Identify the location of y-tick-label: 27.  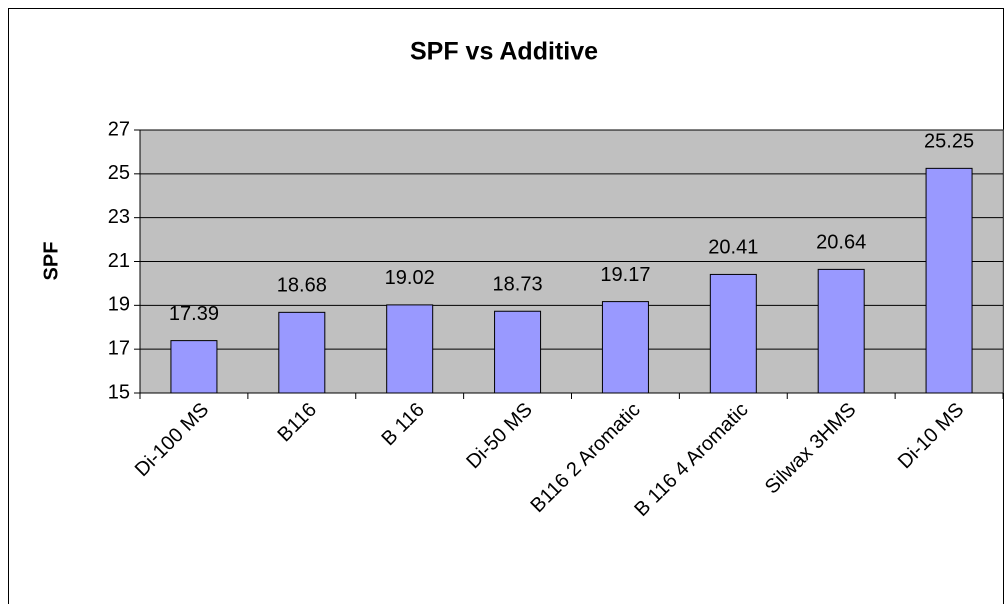
(119, 129).